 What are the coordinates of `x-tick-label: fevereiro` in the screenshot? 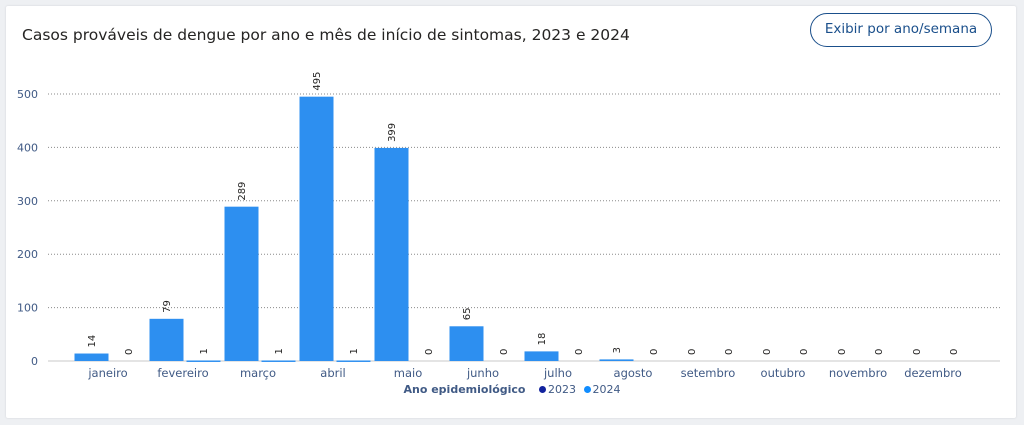 It's located at (182, 373).